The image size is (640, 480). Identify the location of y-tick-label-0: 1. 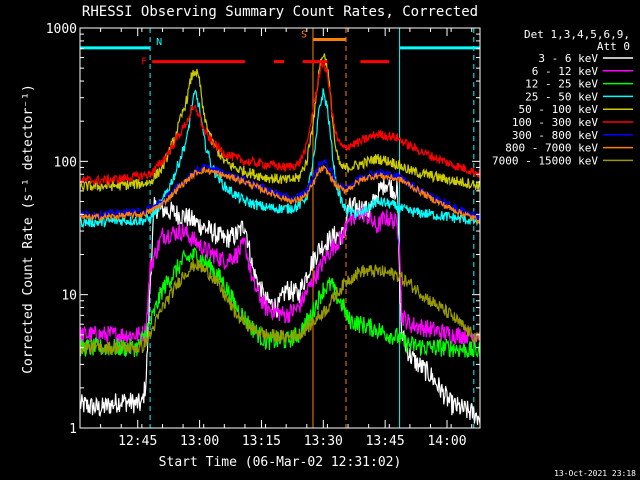
(73, 429).